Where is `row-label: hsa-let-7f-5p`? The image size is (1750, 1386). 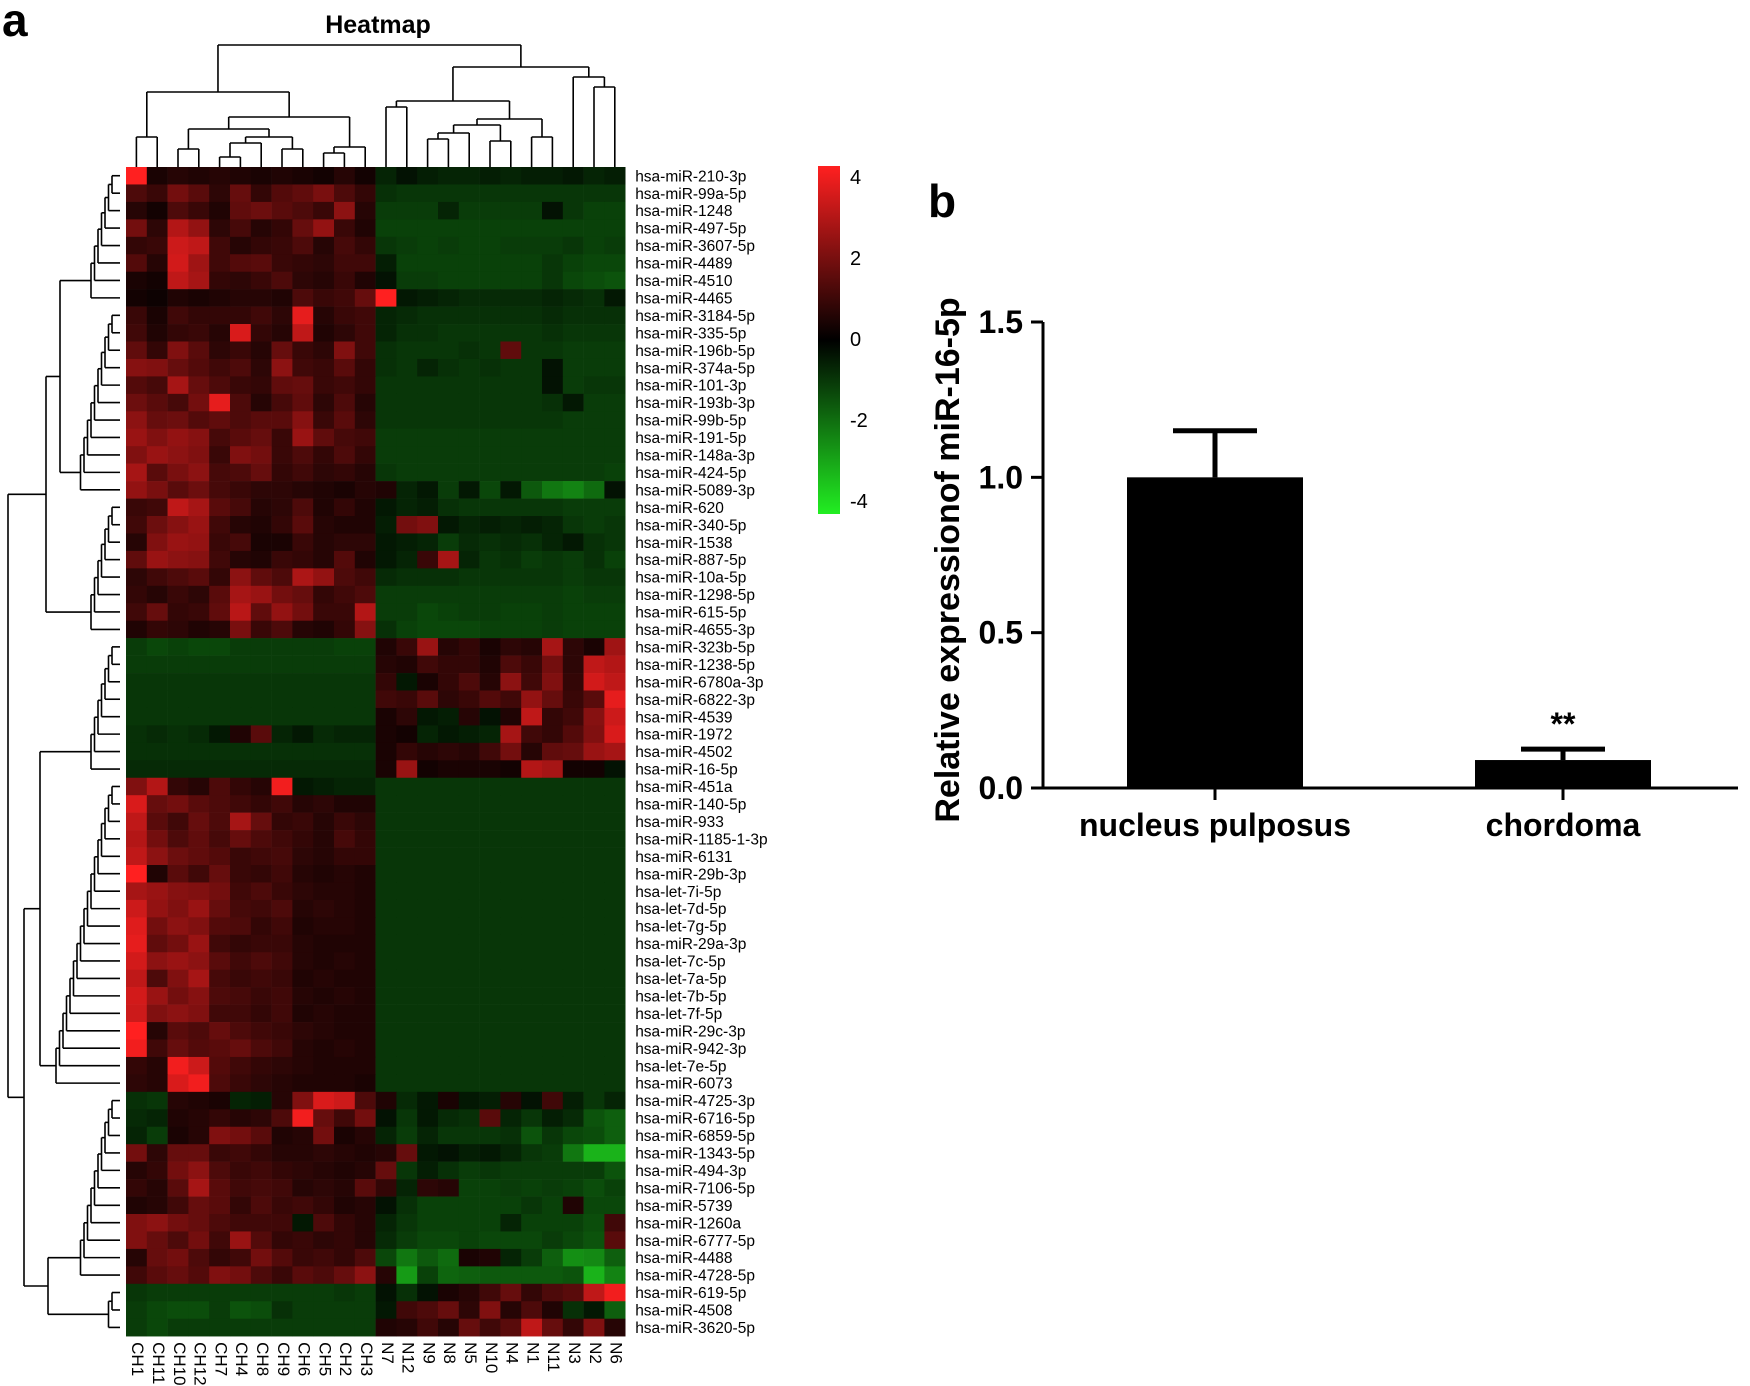
row-label: hsa-let-7f-5p is located at coordinates (678, 1014).